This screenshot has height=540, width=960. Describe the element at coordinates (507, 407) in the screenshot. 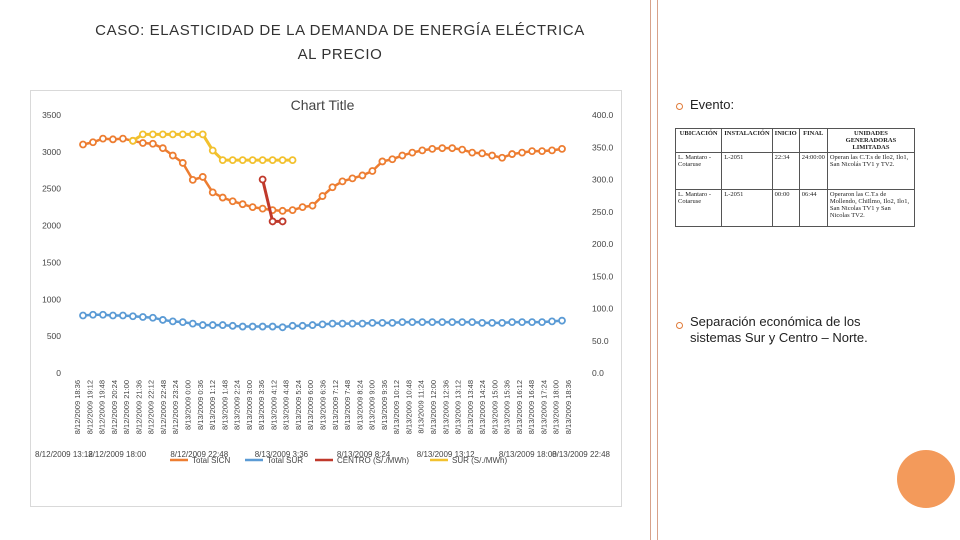

I see `x-axis-tick-label: 8/13/2009 15:36` at that location.